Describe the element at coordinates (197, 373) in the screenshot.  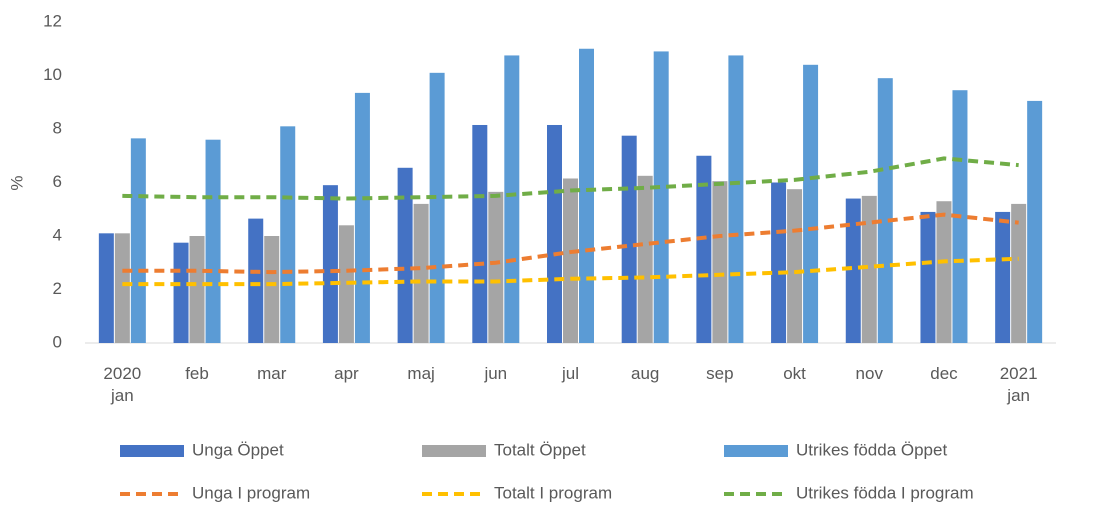
I see `x-tick-label: feb` at that location.